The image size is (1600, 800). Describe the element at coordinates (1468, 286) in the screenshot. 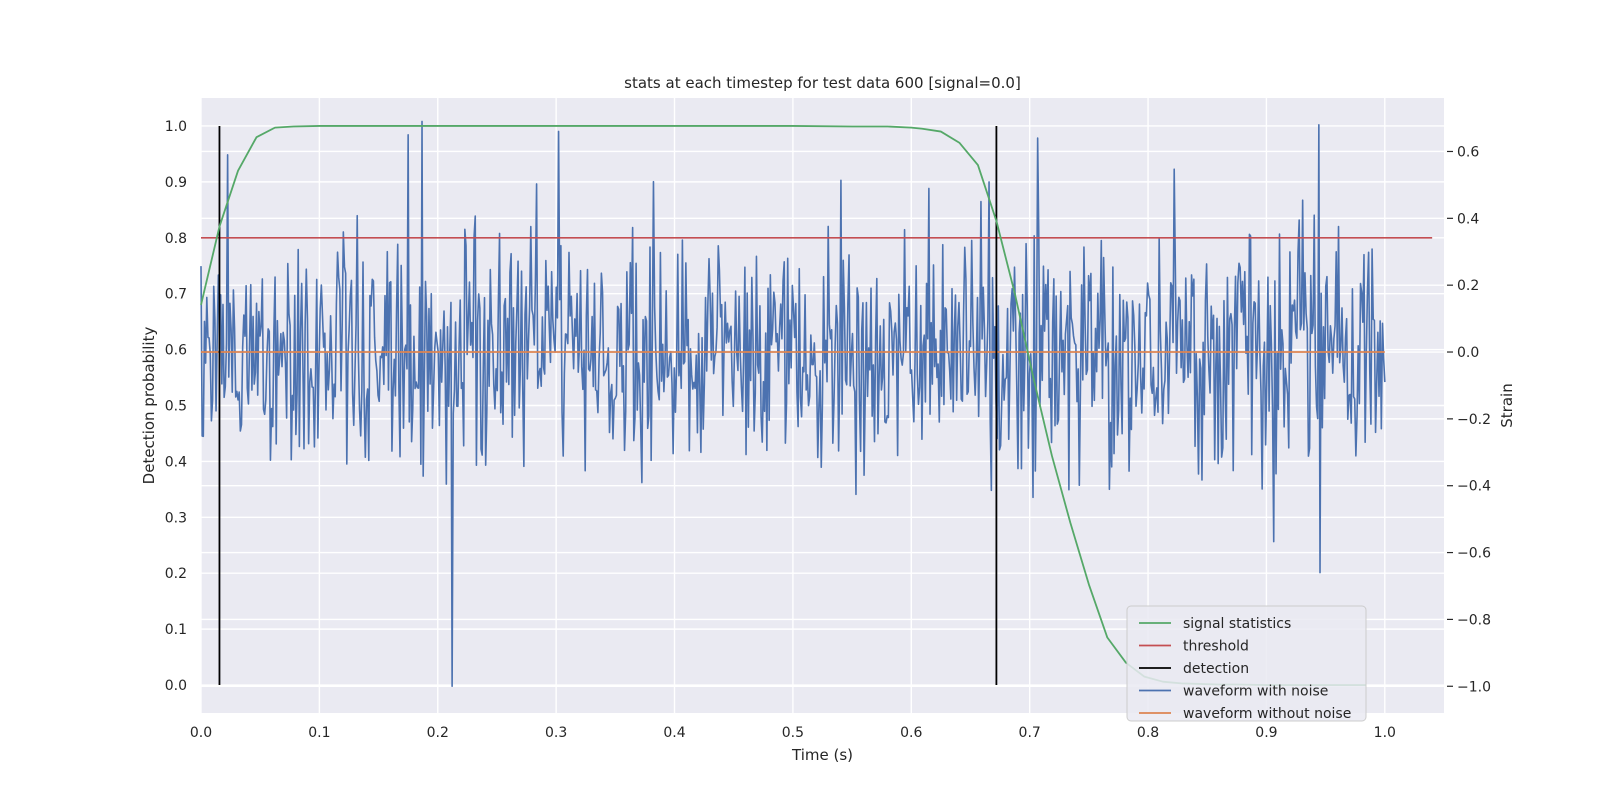

I see `y2-tick-label: 0.2` at that location.